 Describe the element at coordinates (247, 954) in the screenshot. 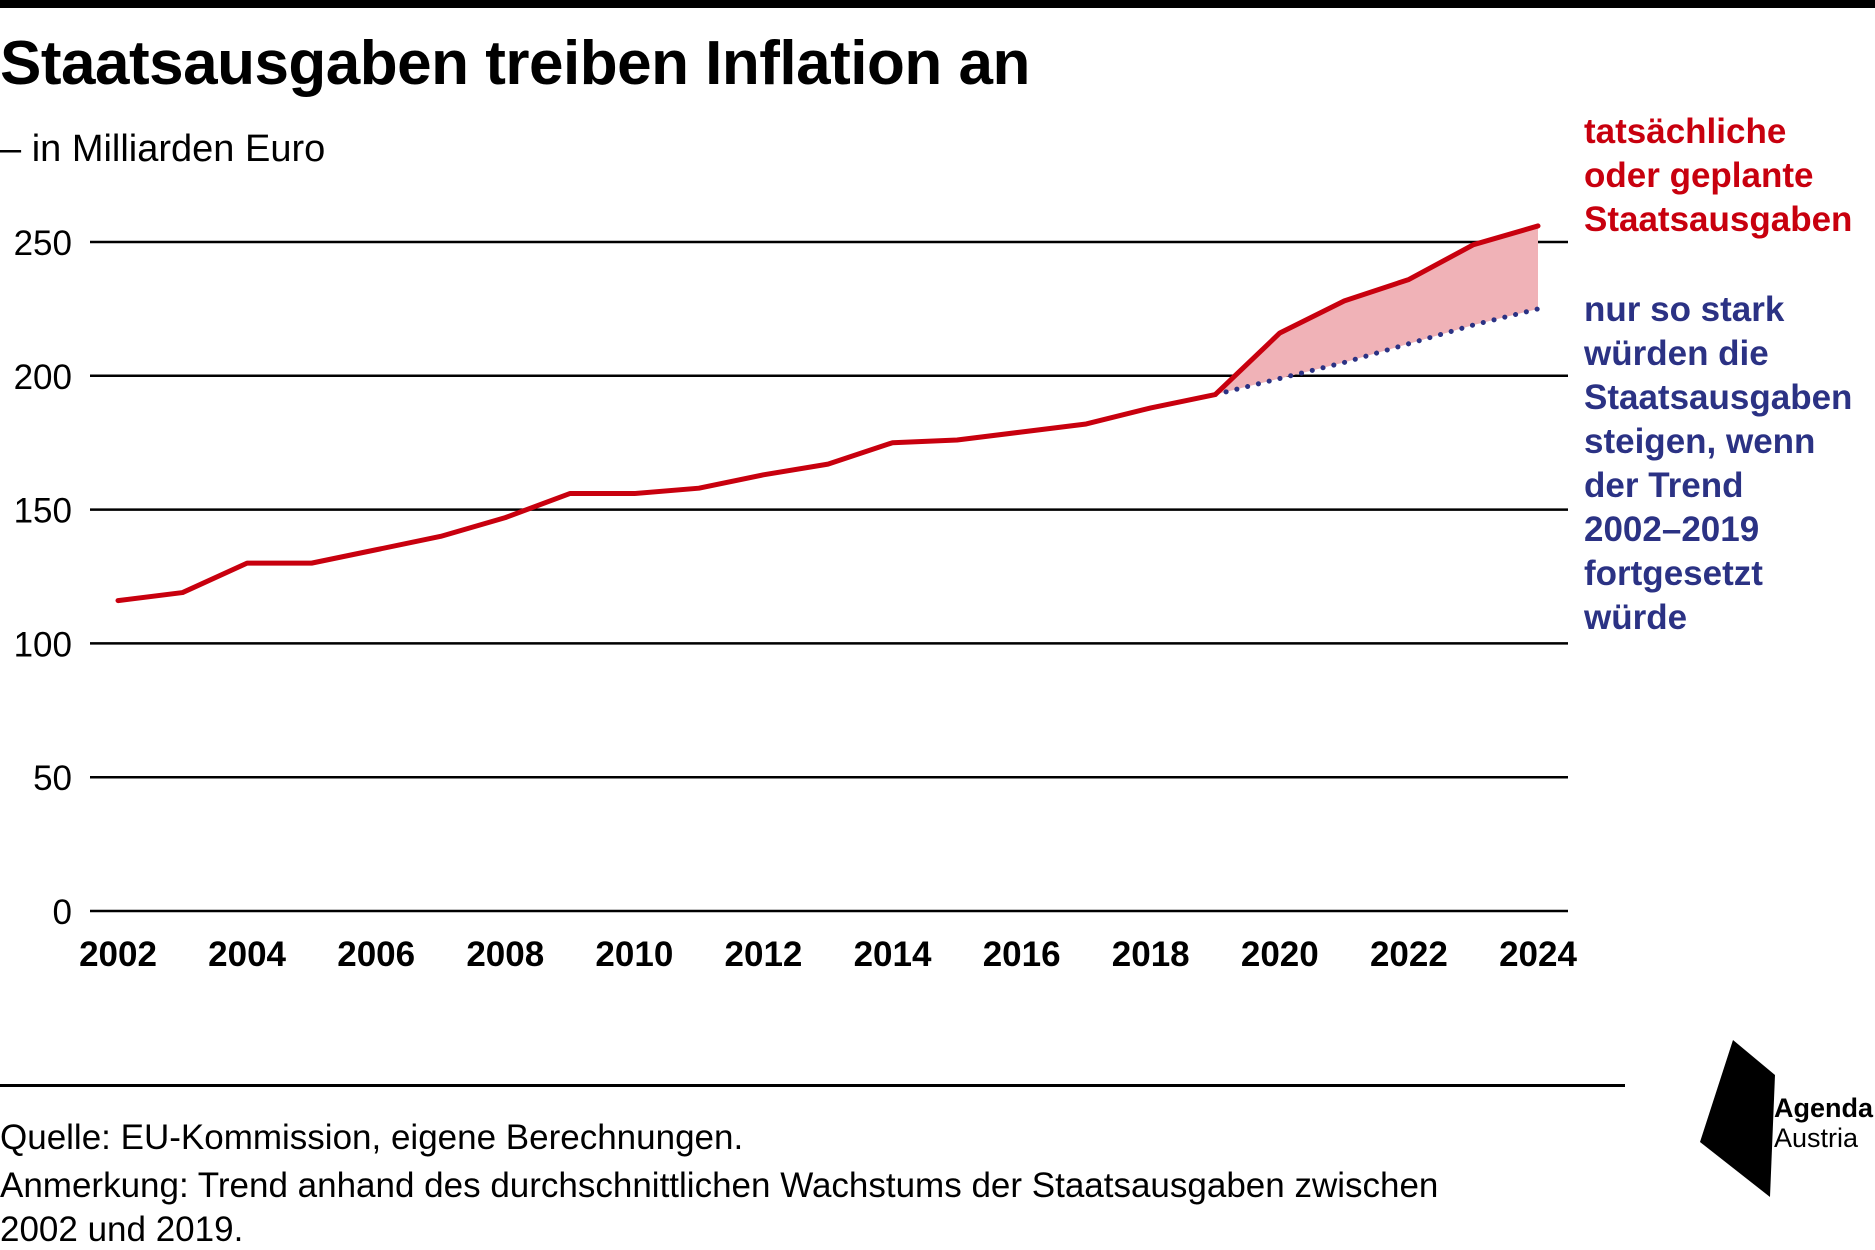

I see `x-tick-label: 2004` at that location.